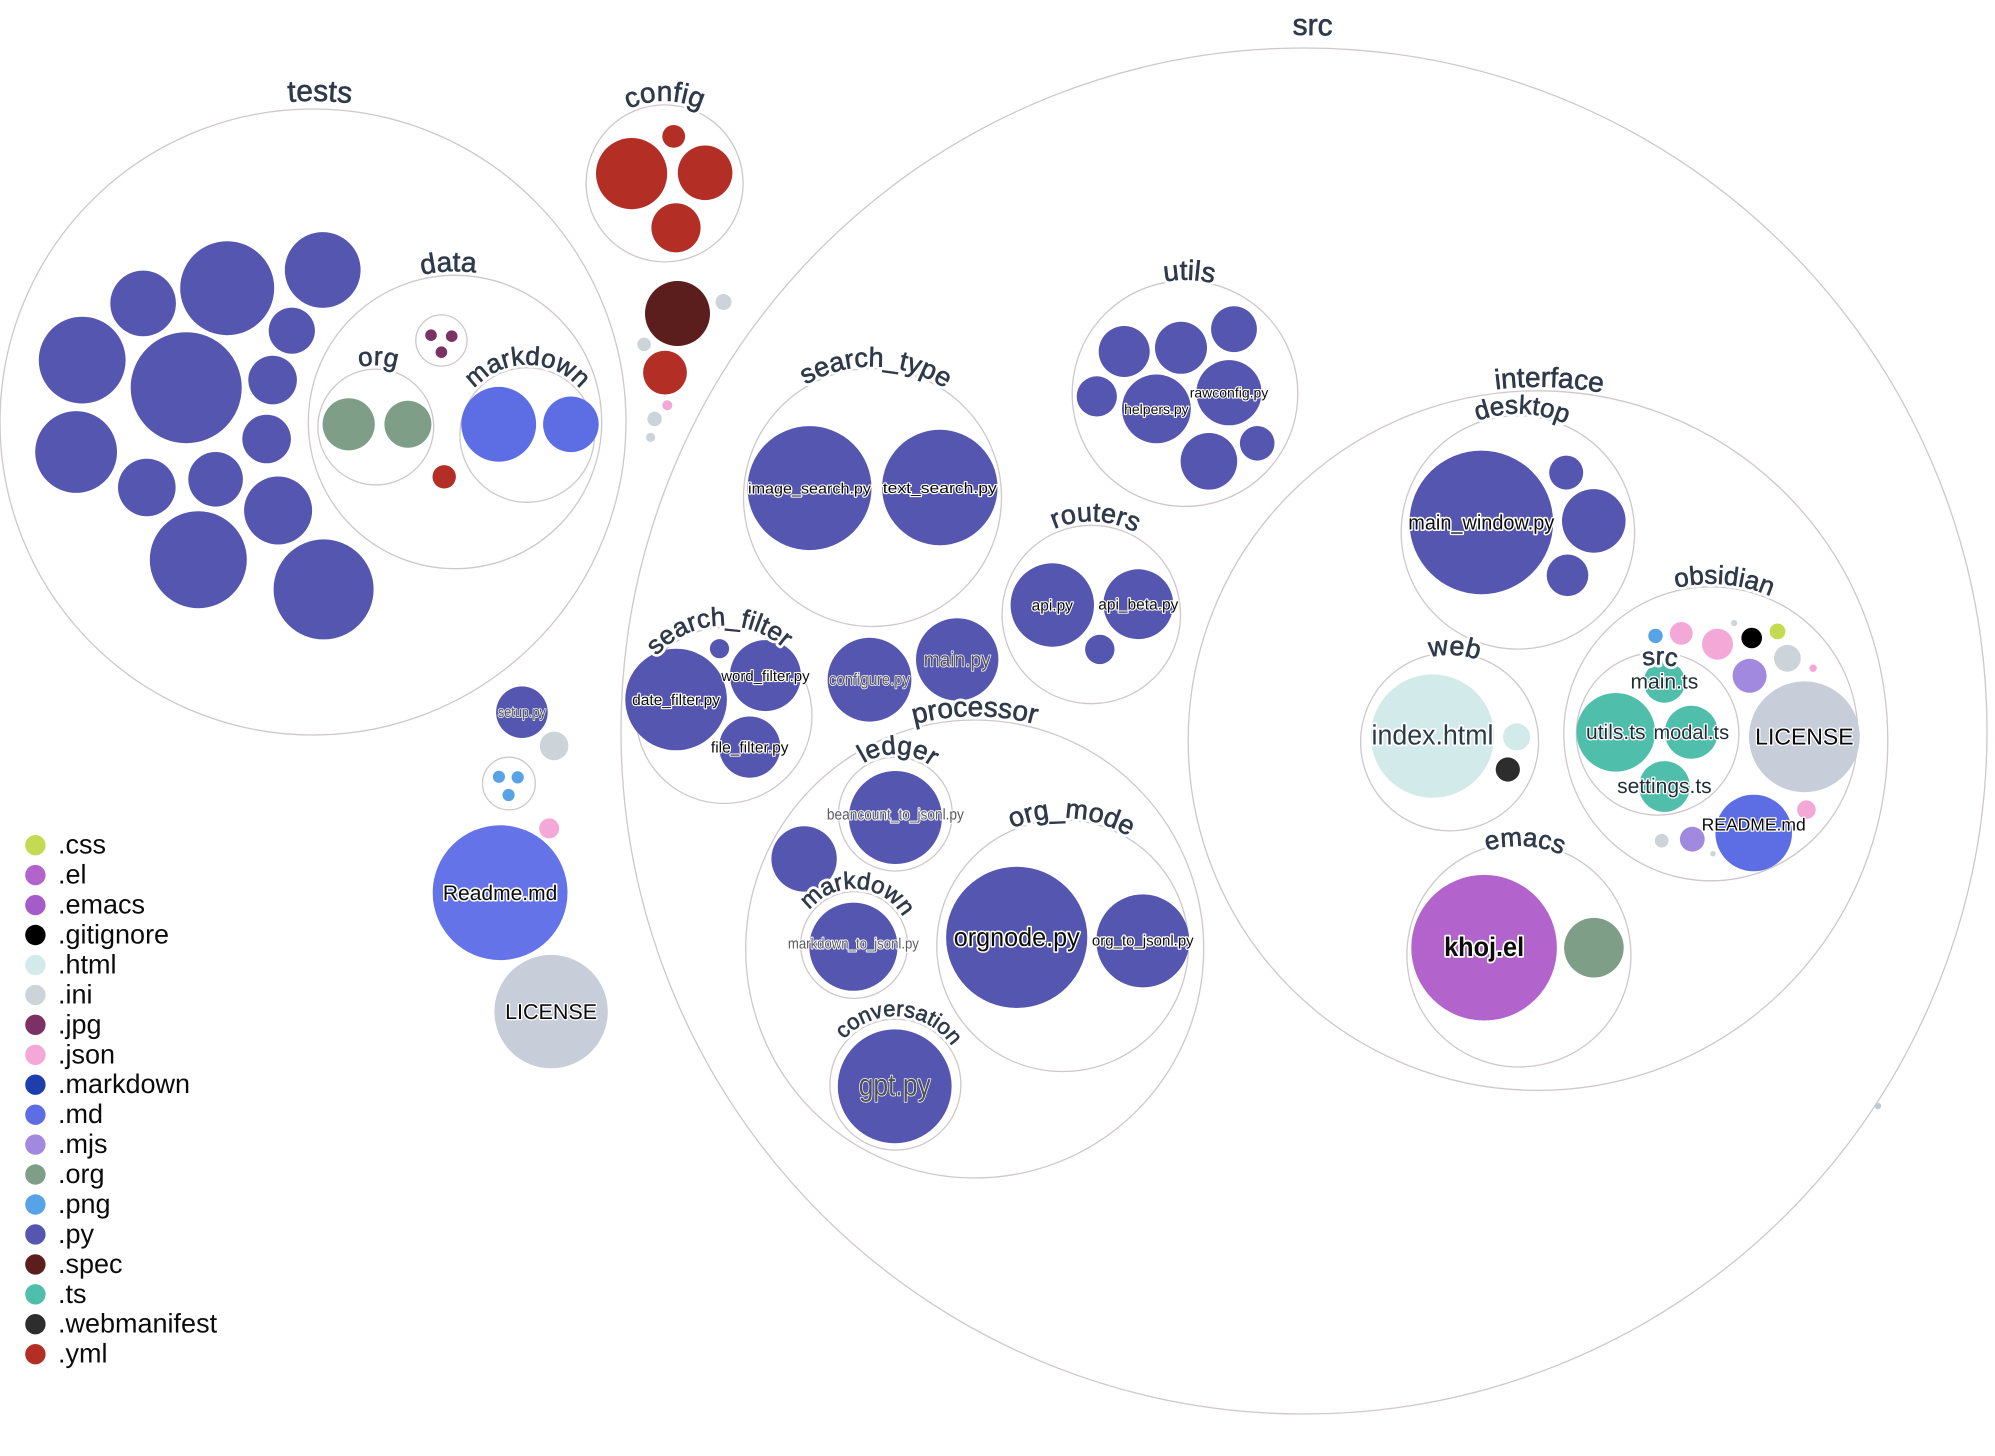 The height and width of the screenshot is (1456, 1995). Describe the element at coordinates (83, 1354) in the screenshot. I see `svg-text: .yml` at that location.